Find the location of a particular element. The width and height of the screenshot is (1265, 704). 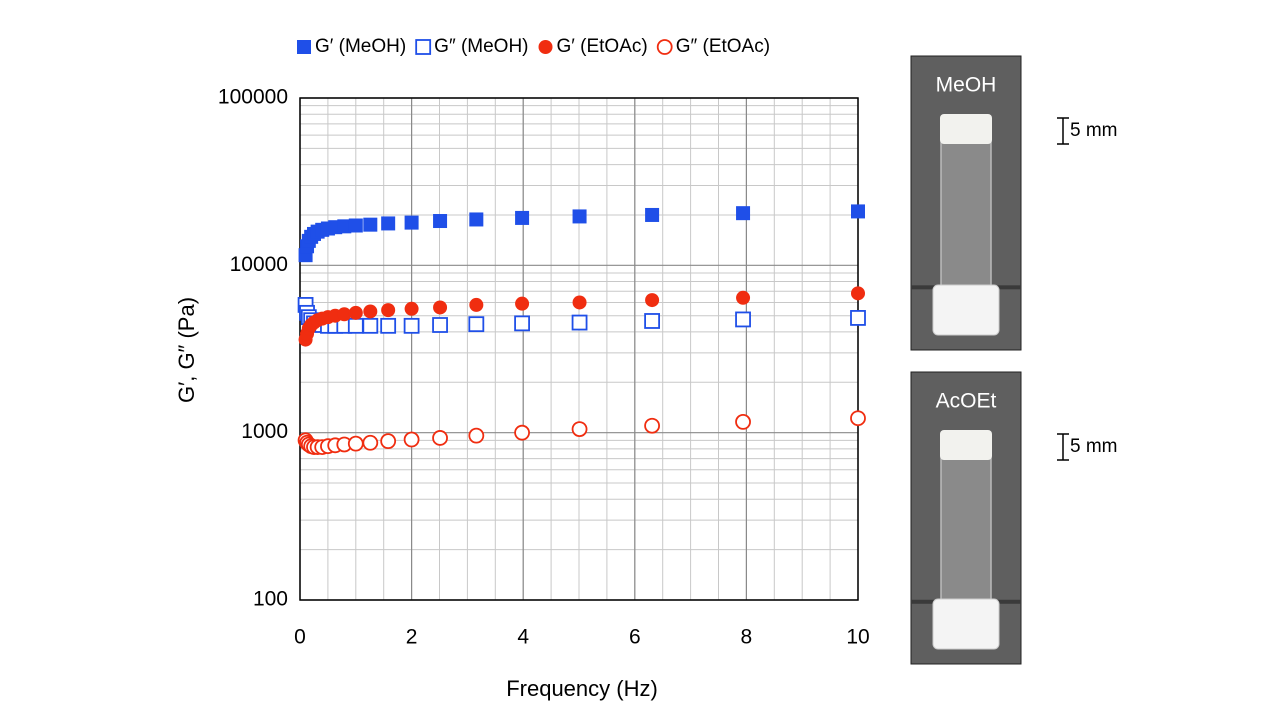

x-tick-label: 8 is located at coordinates (747, 637).